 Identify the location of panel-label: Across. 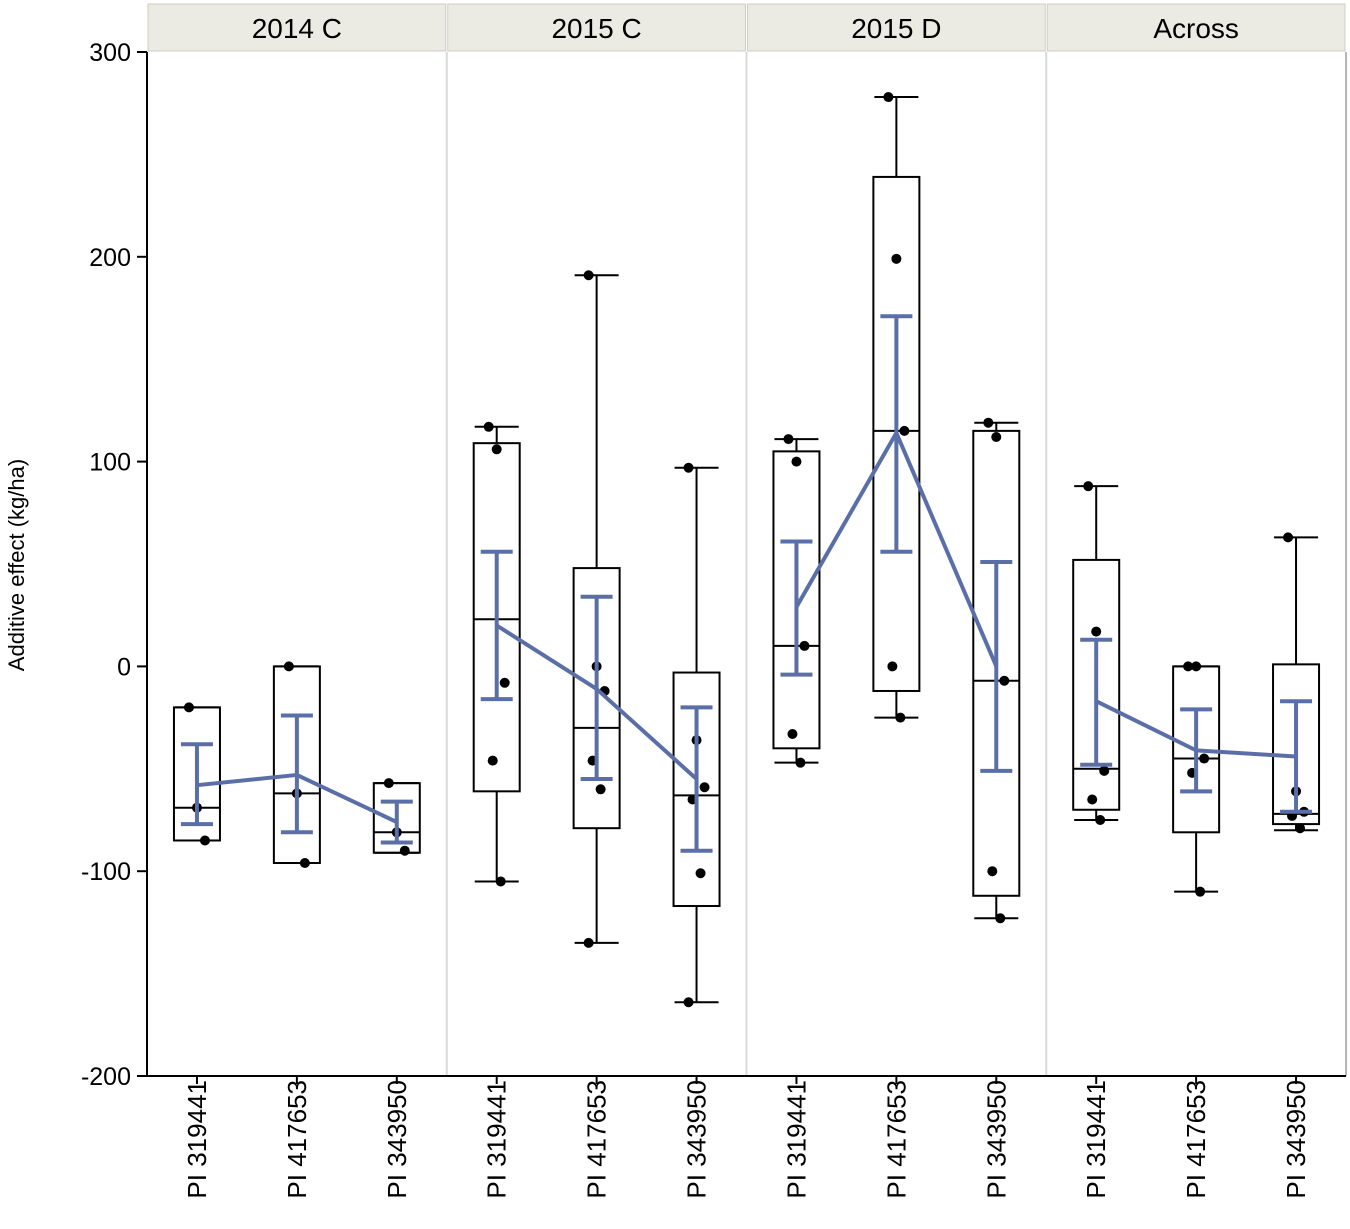
(1196, 28).